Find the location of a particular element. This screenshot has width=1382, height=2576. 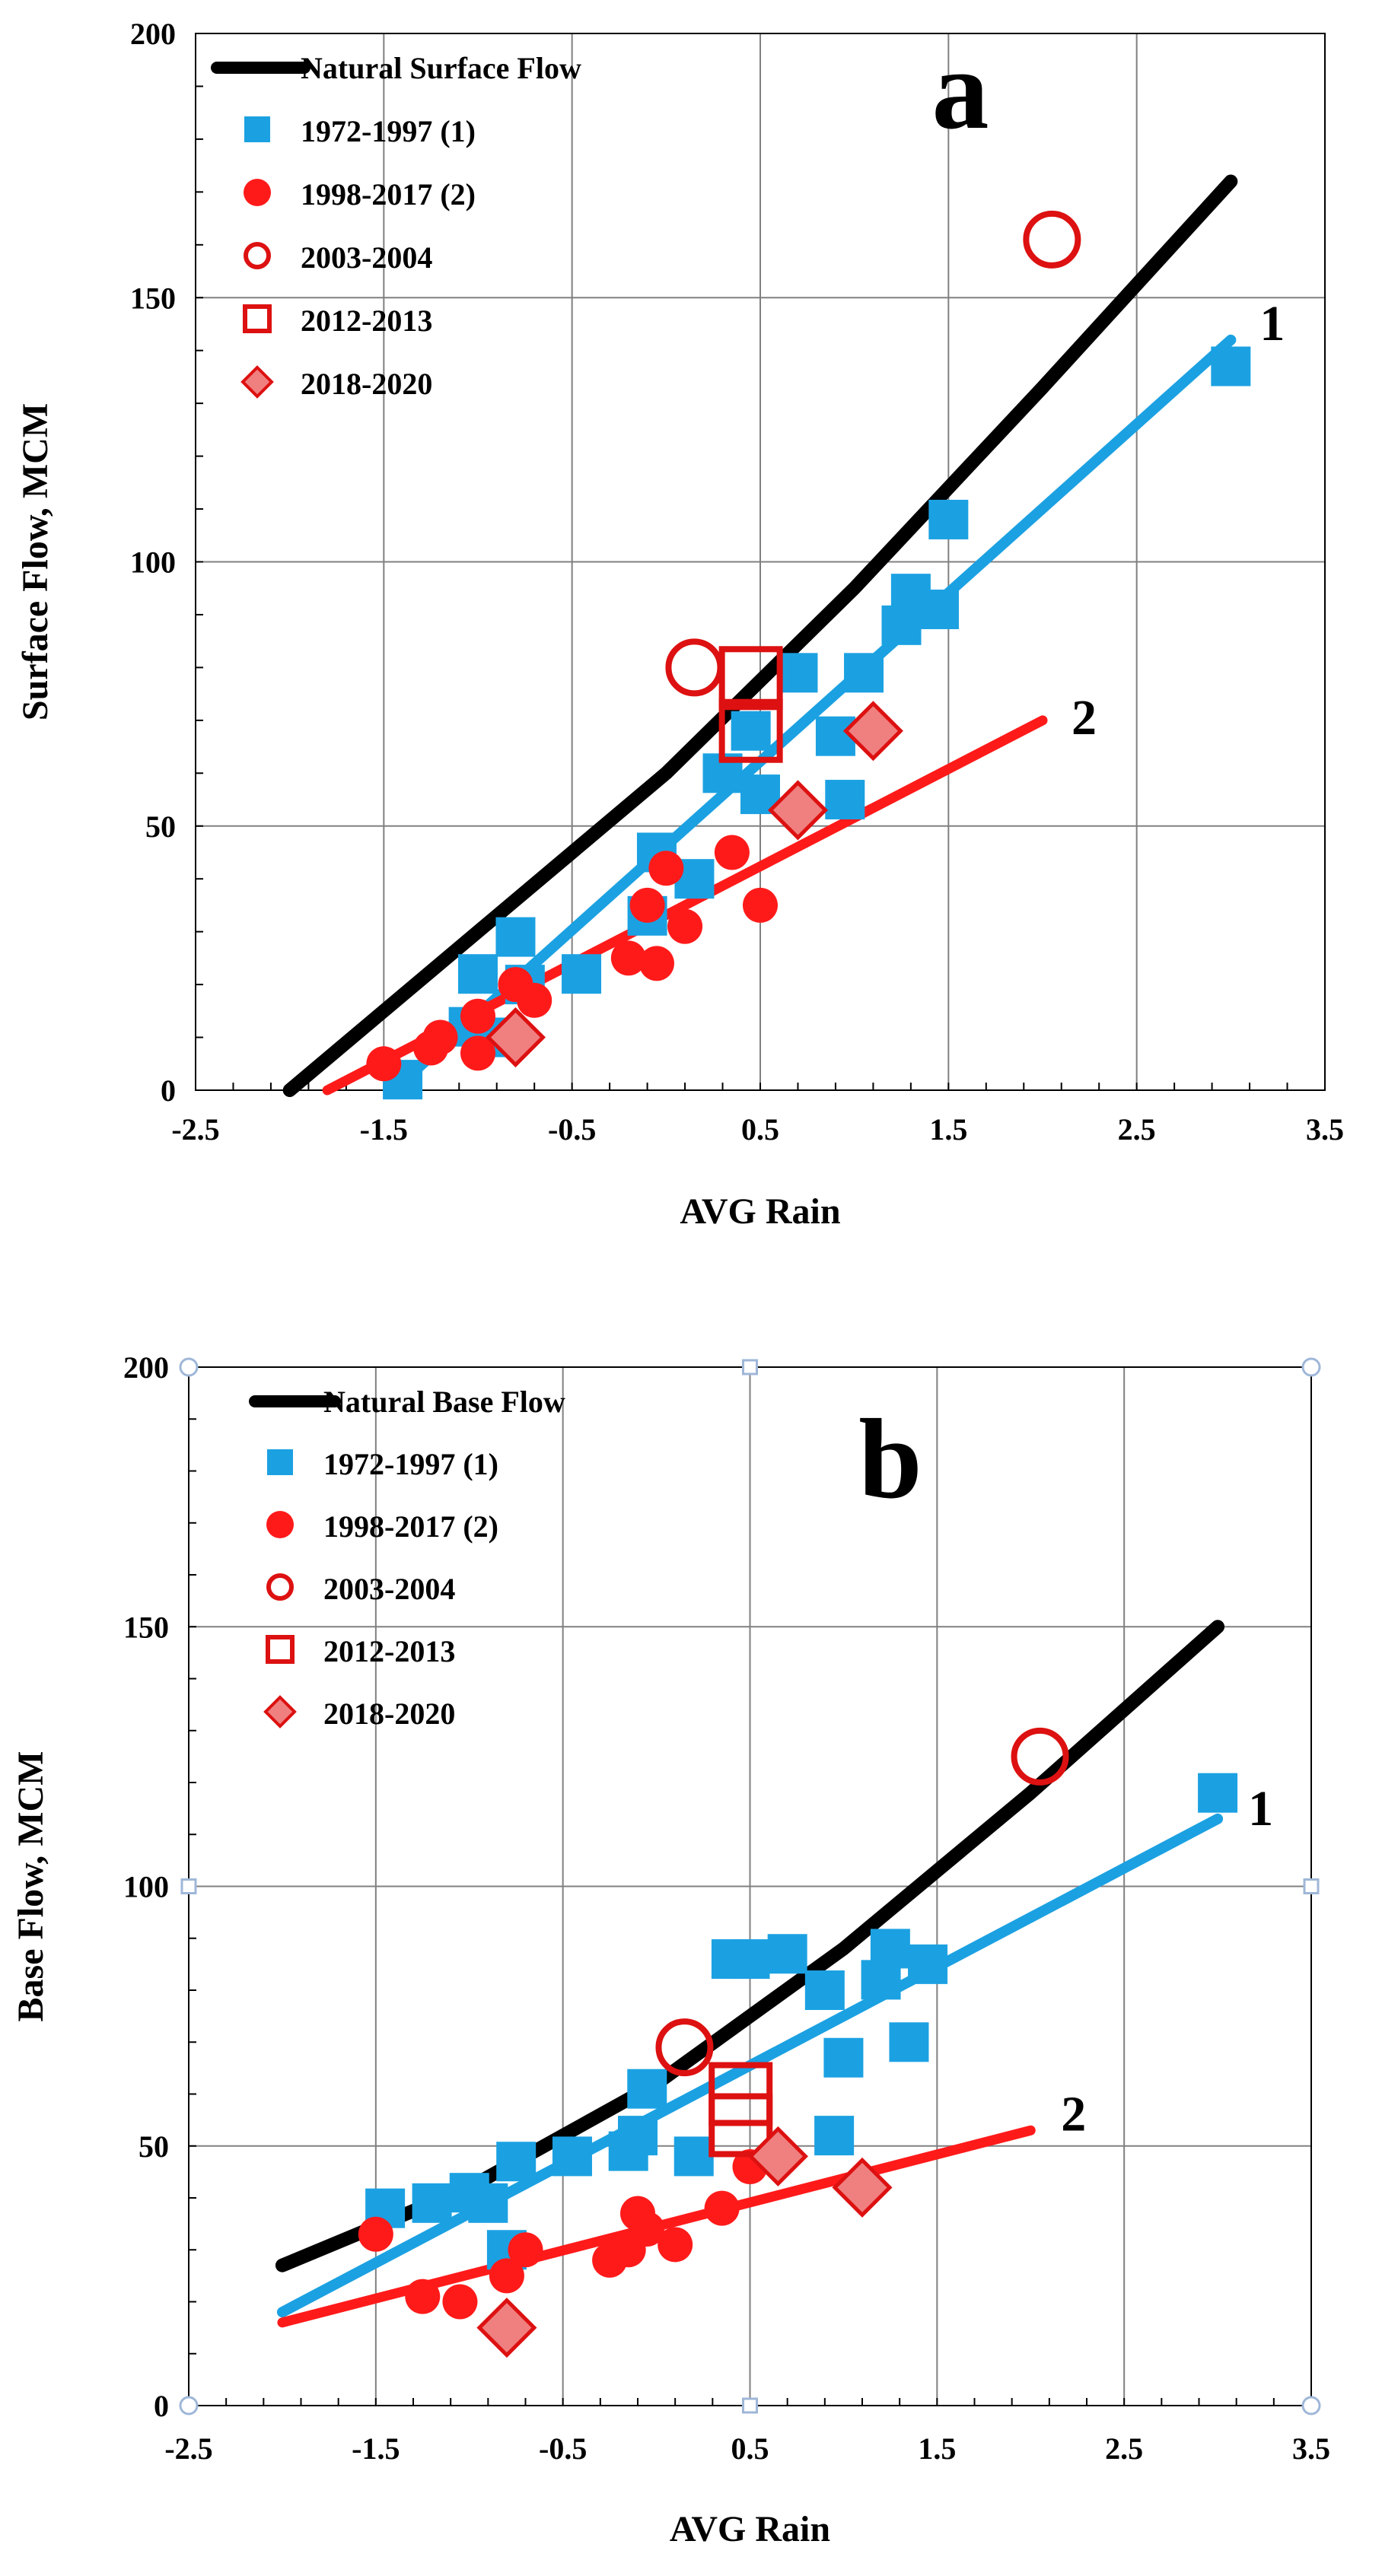

panel-b-y-tick-label: 200 is located at coordinates (146, 1367).